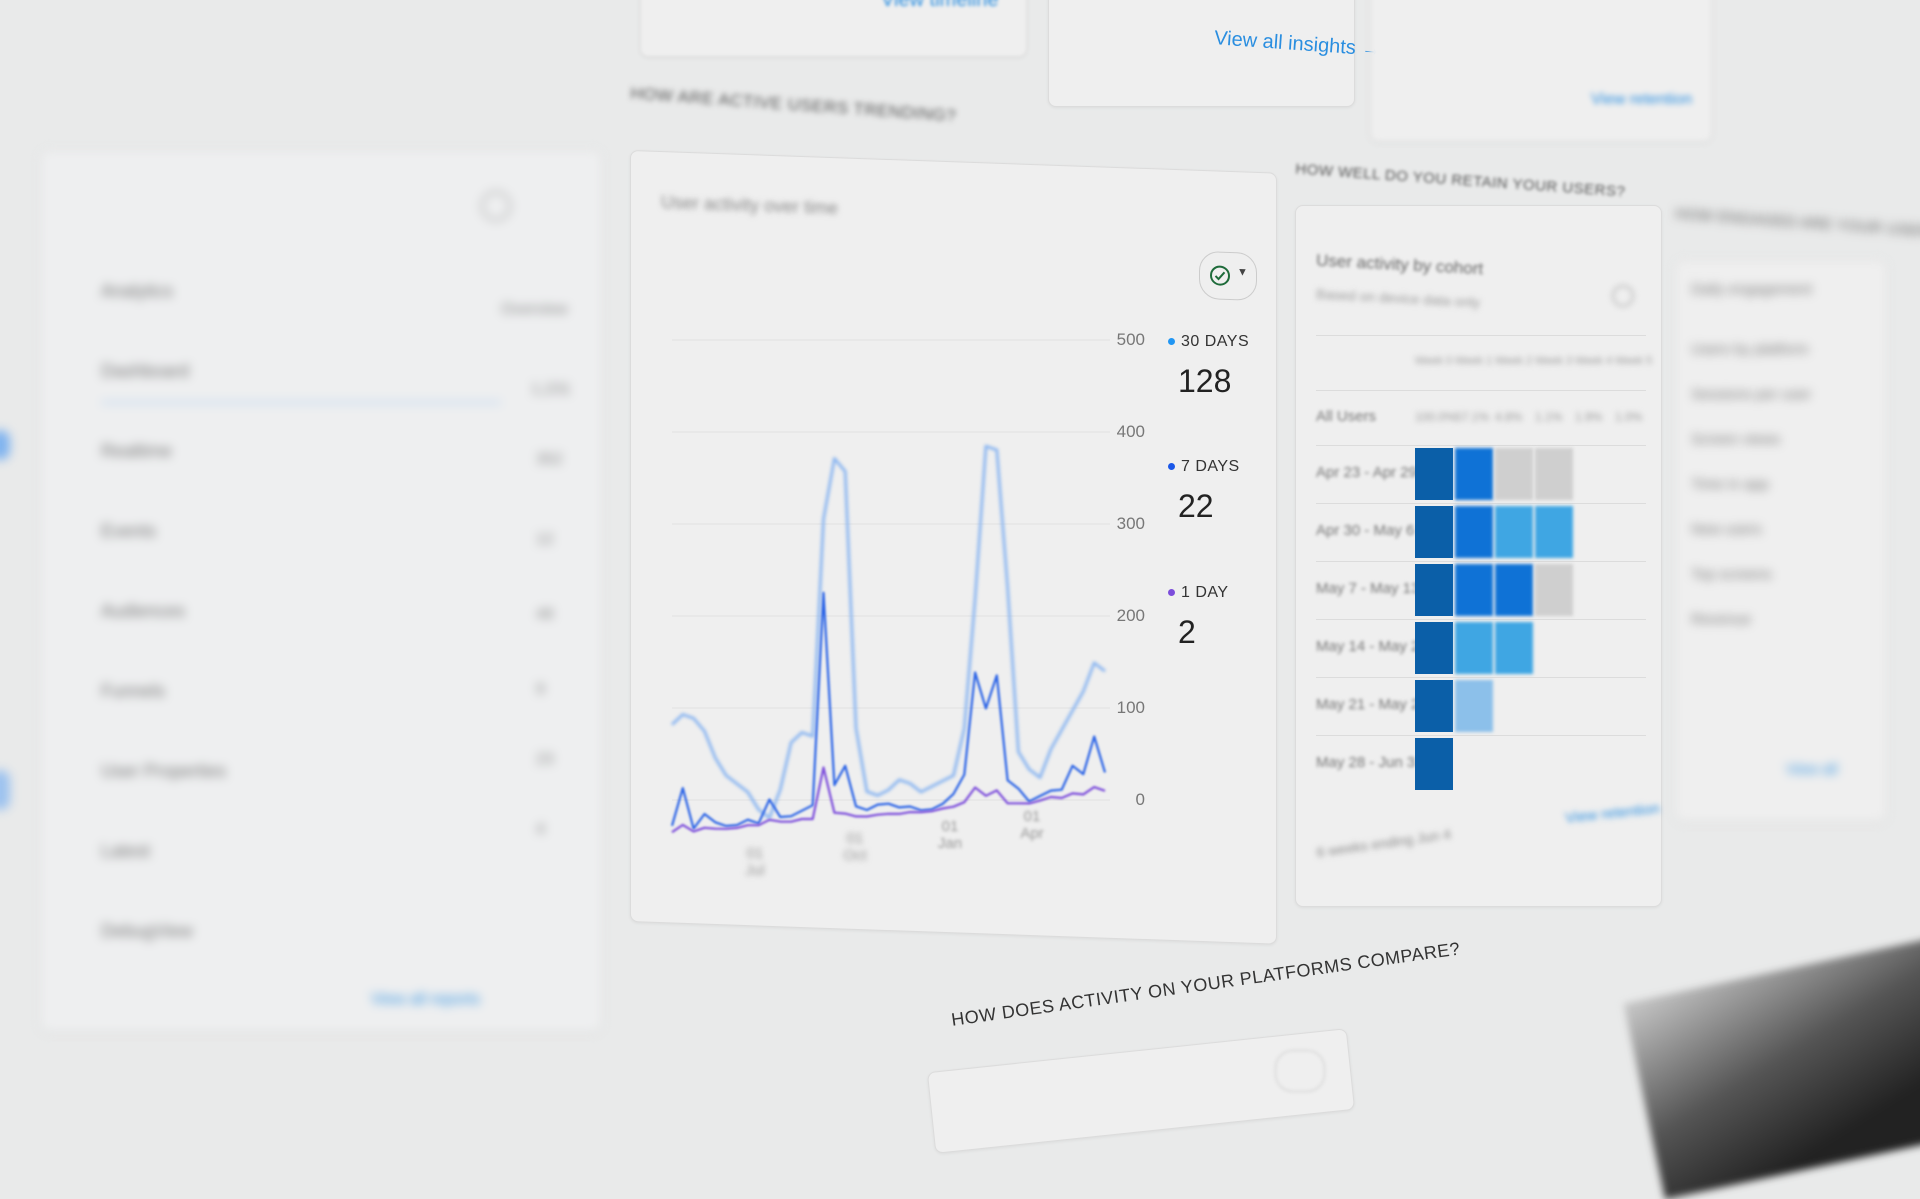  Describe the element at coordinates (1140, 799) in the screenshot. I see `y-tick-label: 0` at that location.